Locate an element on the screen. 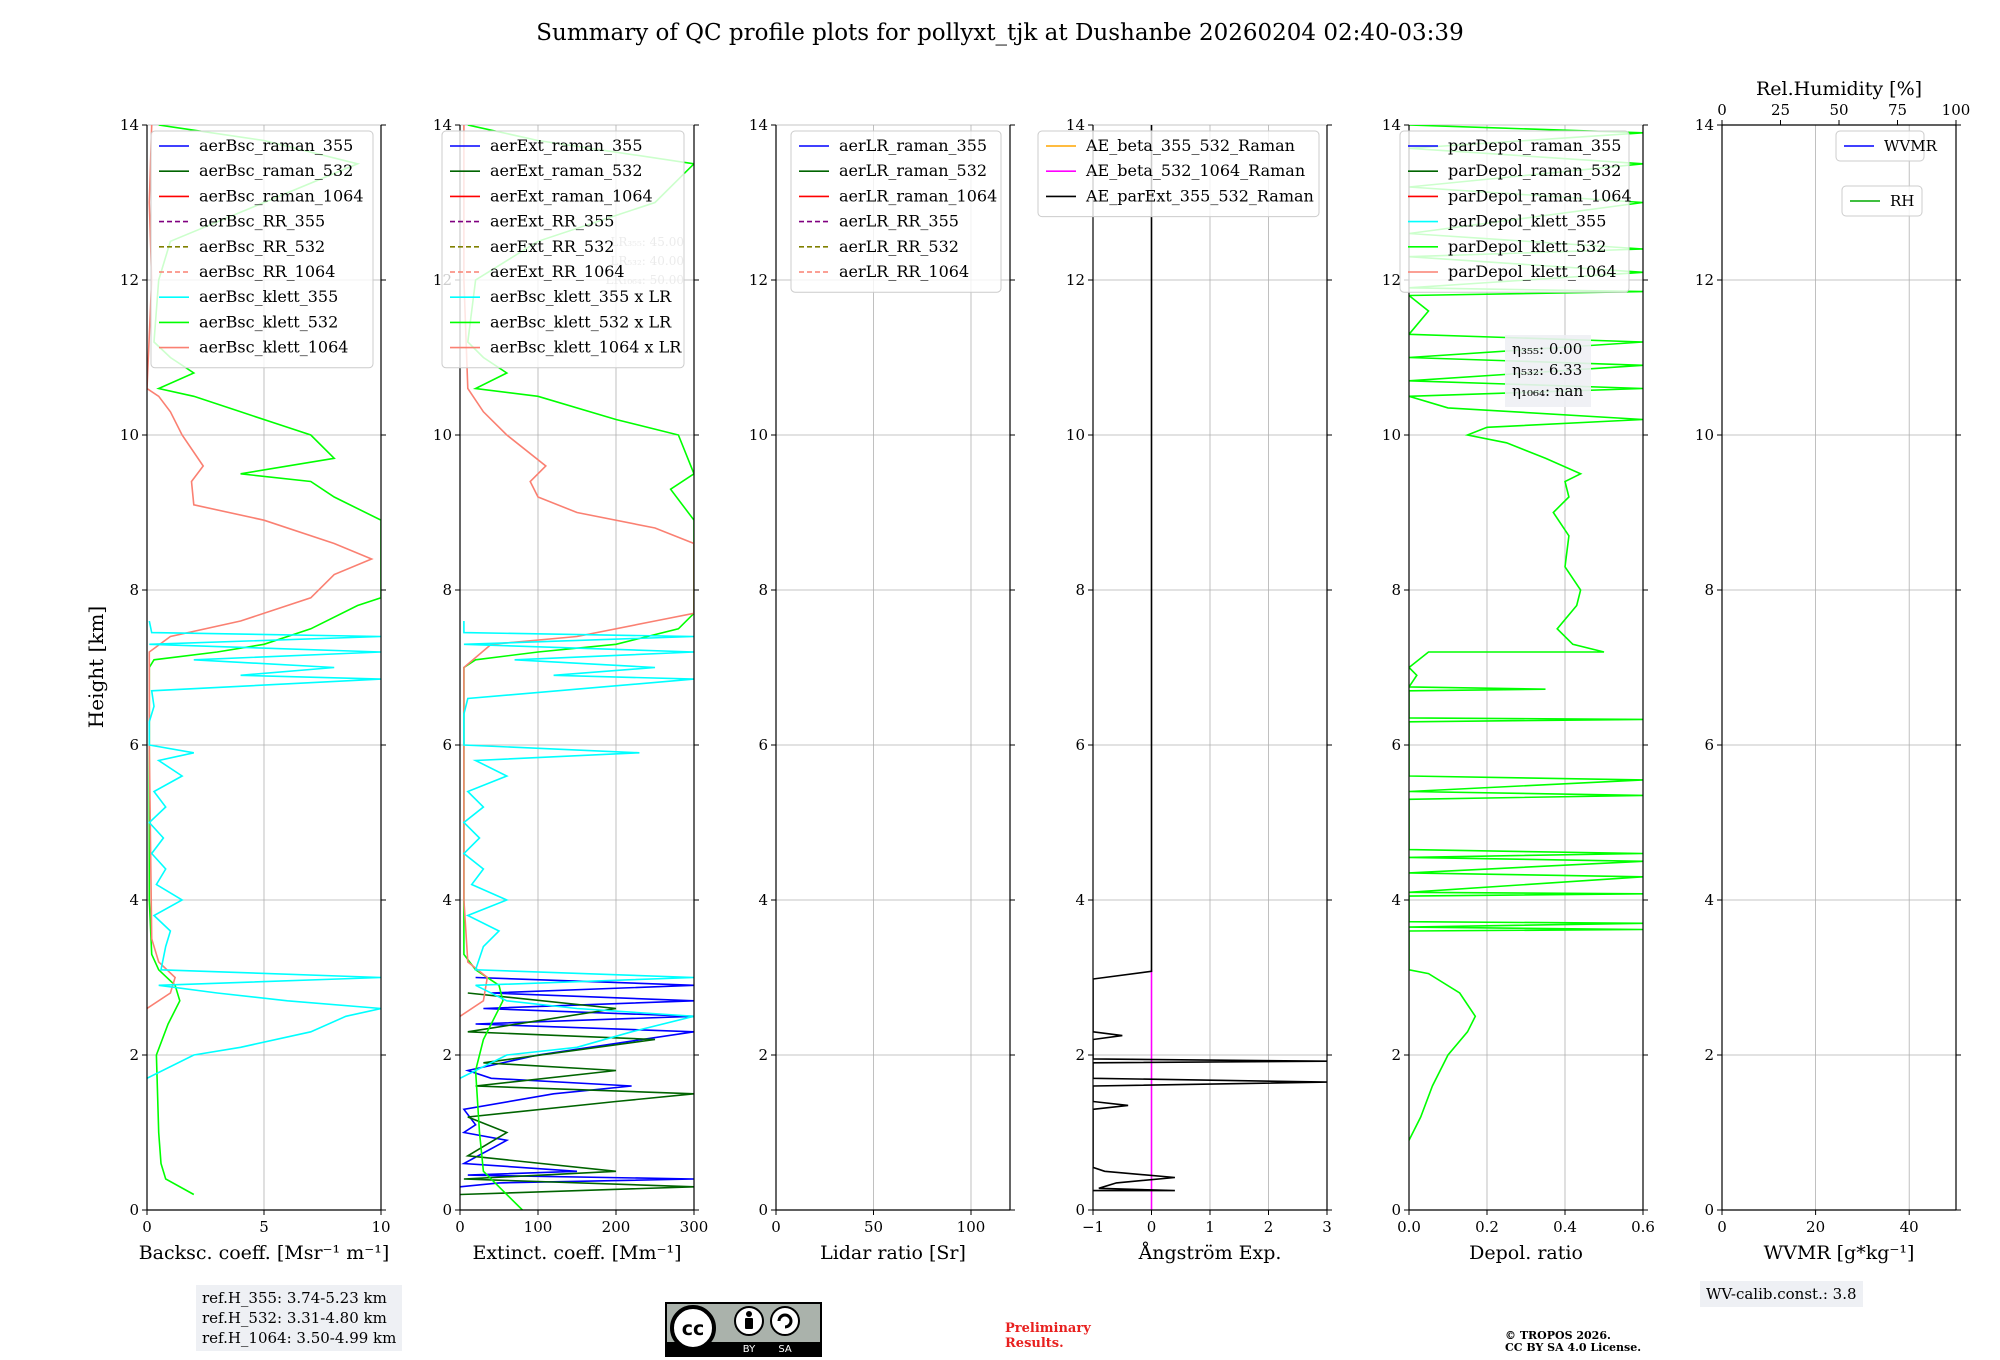  top-x-tick-label: 100 is located at coordinates (1956, 110).